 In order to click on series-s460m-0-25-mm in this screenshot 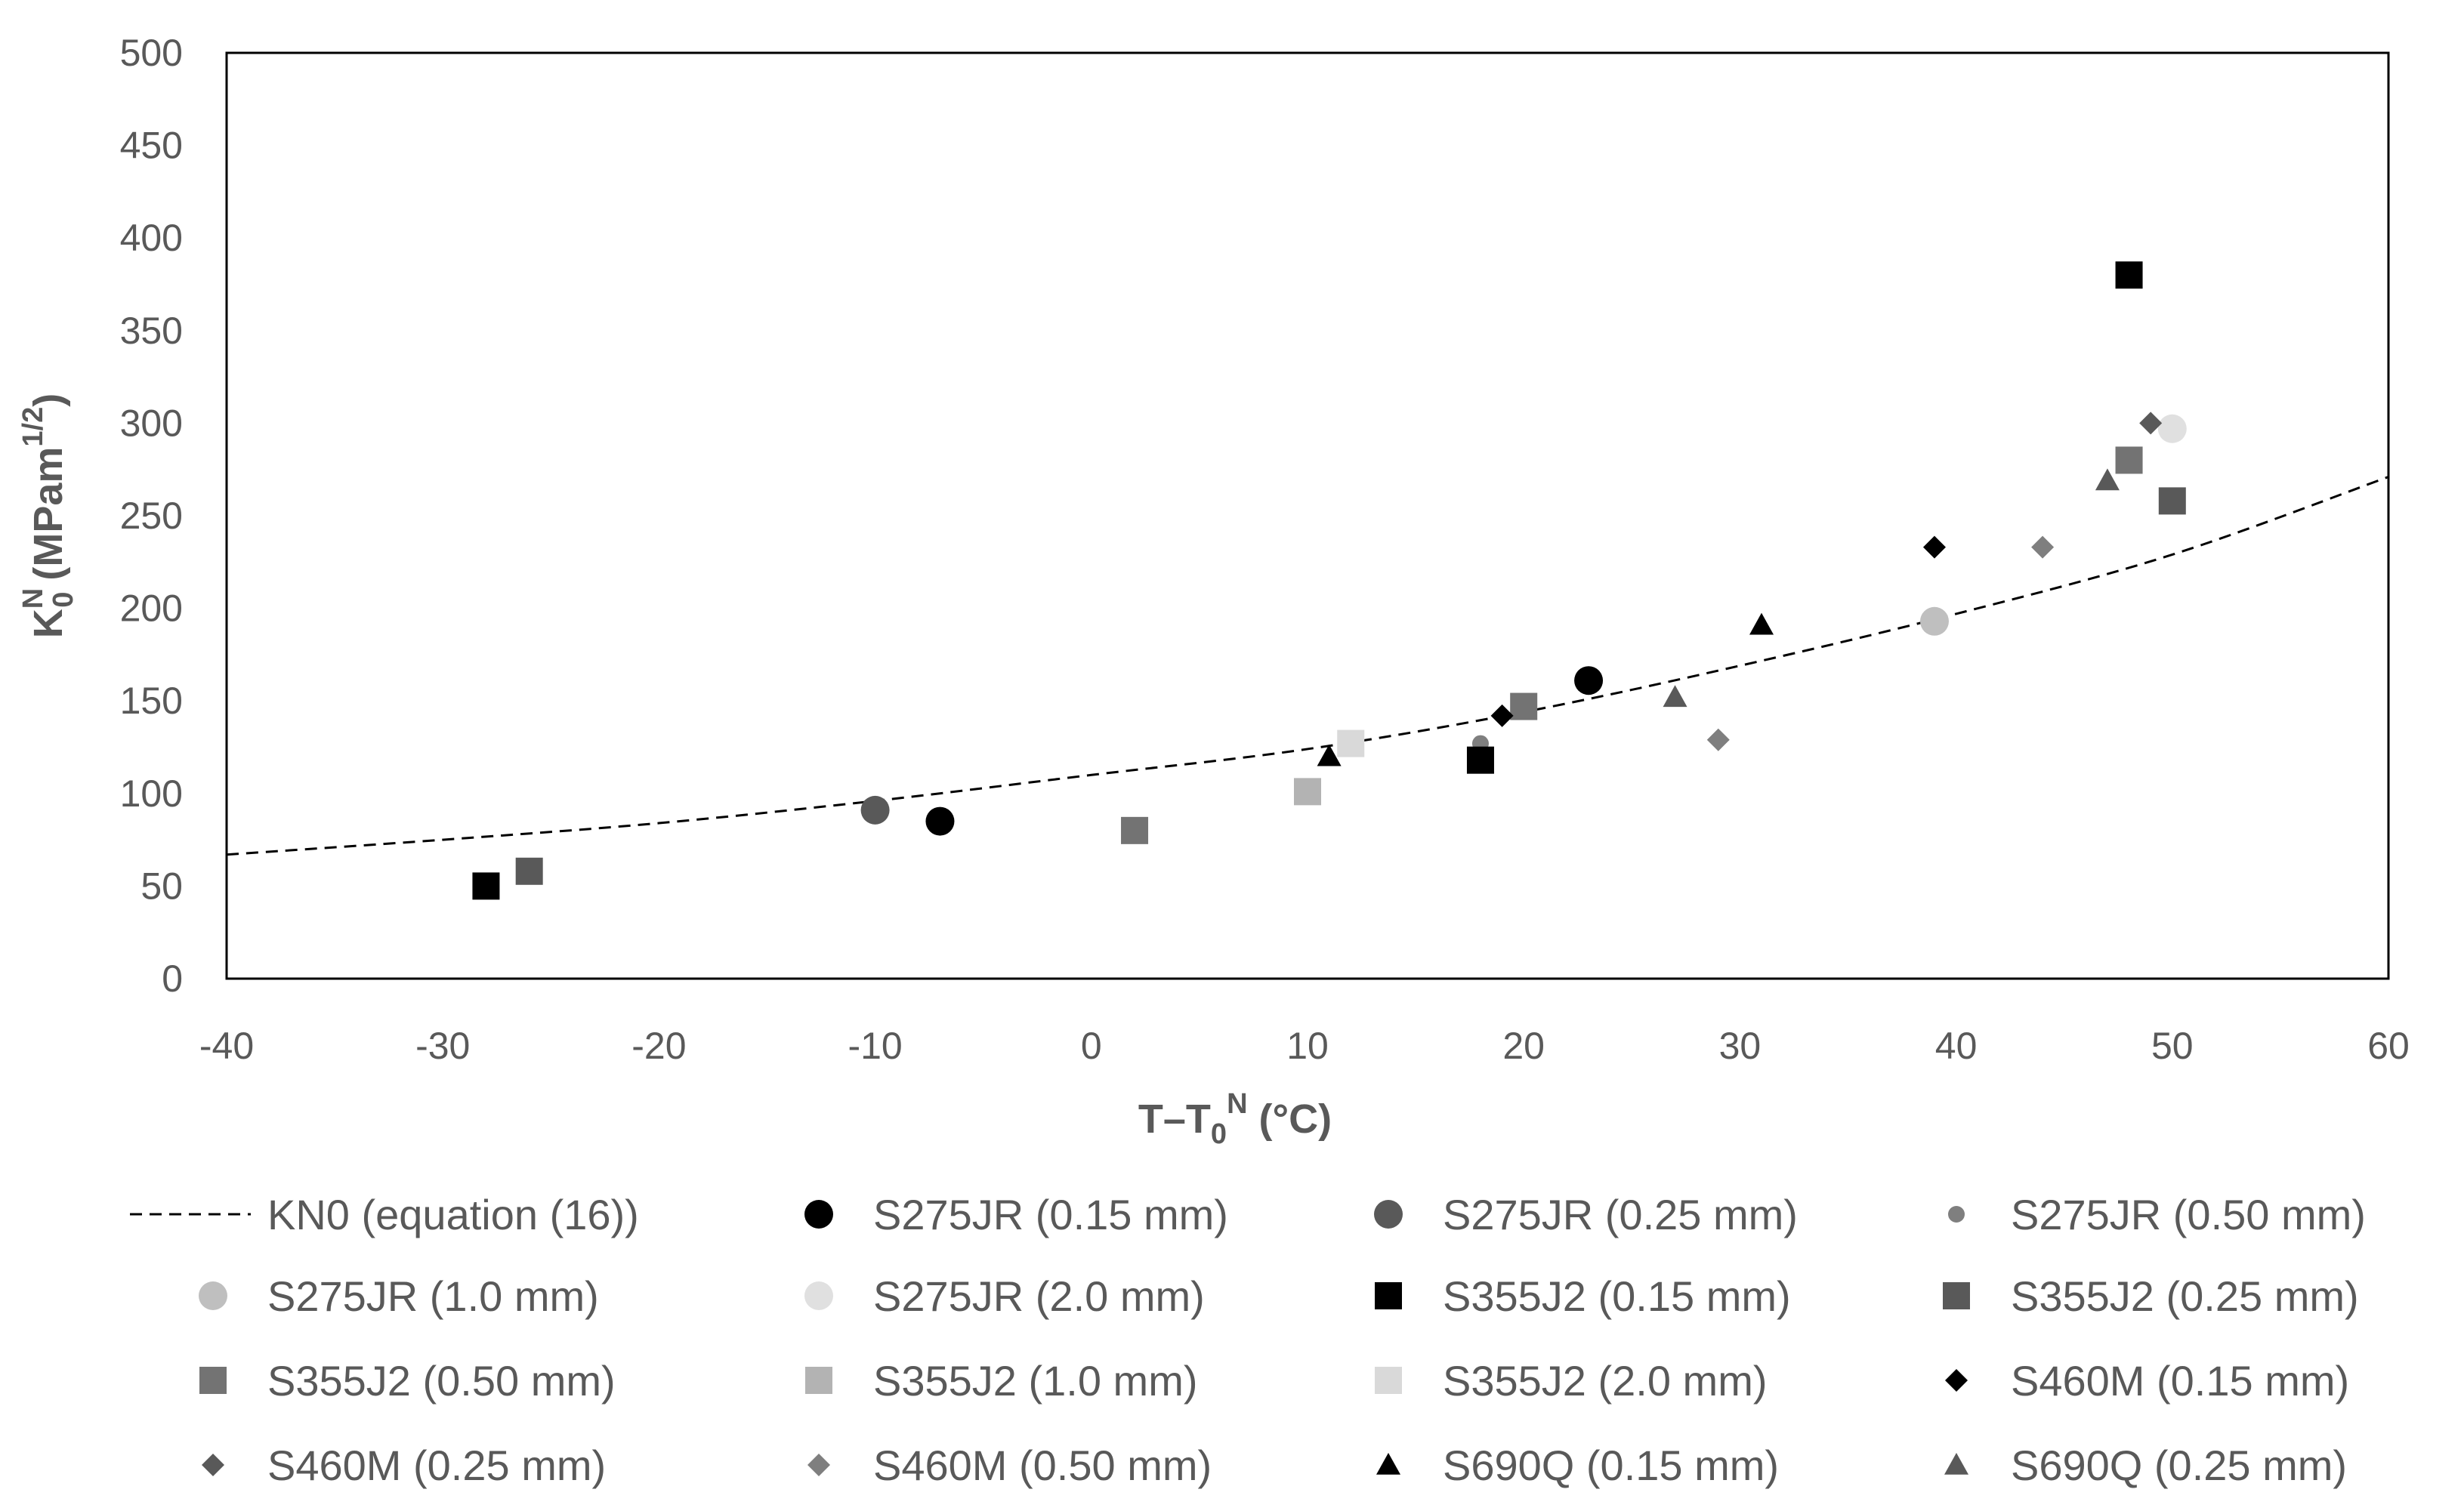, I will do `click(2151, 423)`.